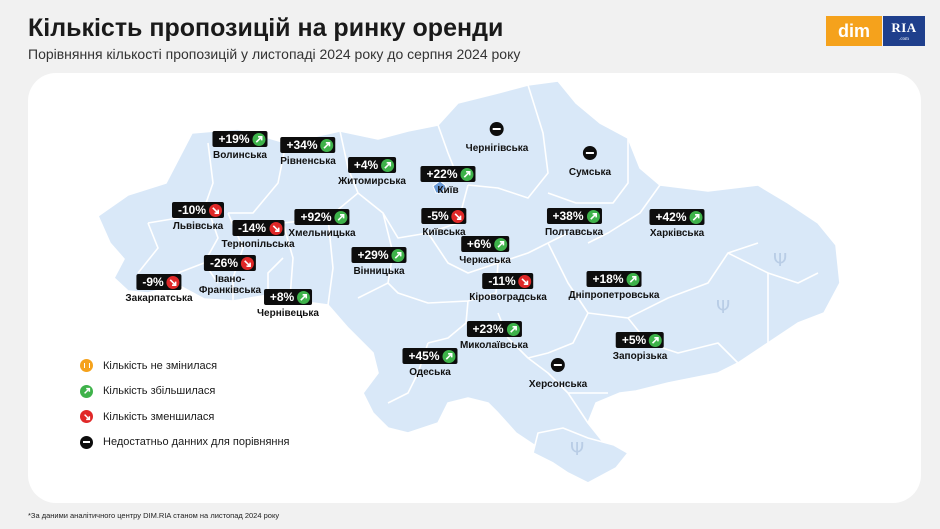 The height and width of the screenshot is (529, 940). What do you see at coordinates (640, 356) in the screenshot?
I see `region-name: Запорізька` at bounding box center [640, 356].